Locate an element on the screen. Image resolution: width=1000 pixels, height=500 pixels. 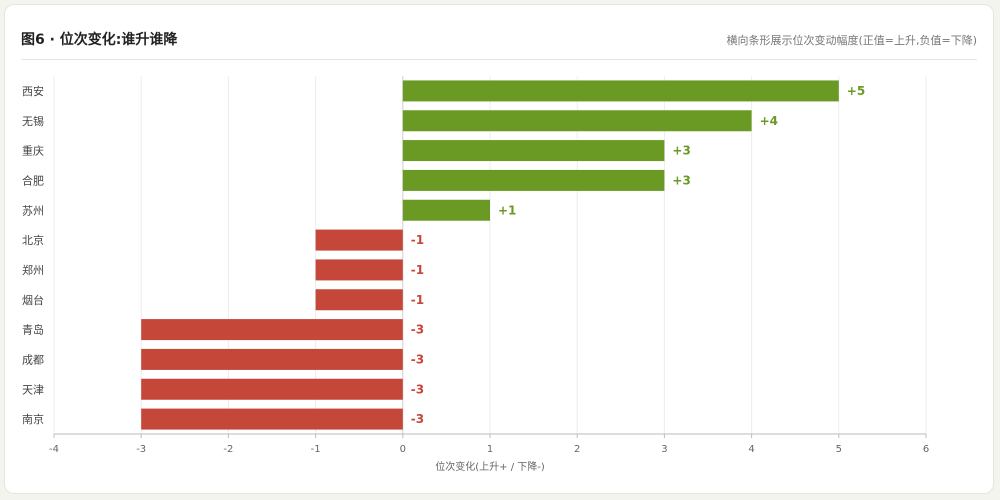
category-label: 重庆 is located at coordinates (33, 151).